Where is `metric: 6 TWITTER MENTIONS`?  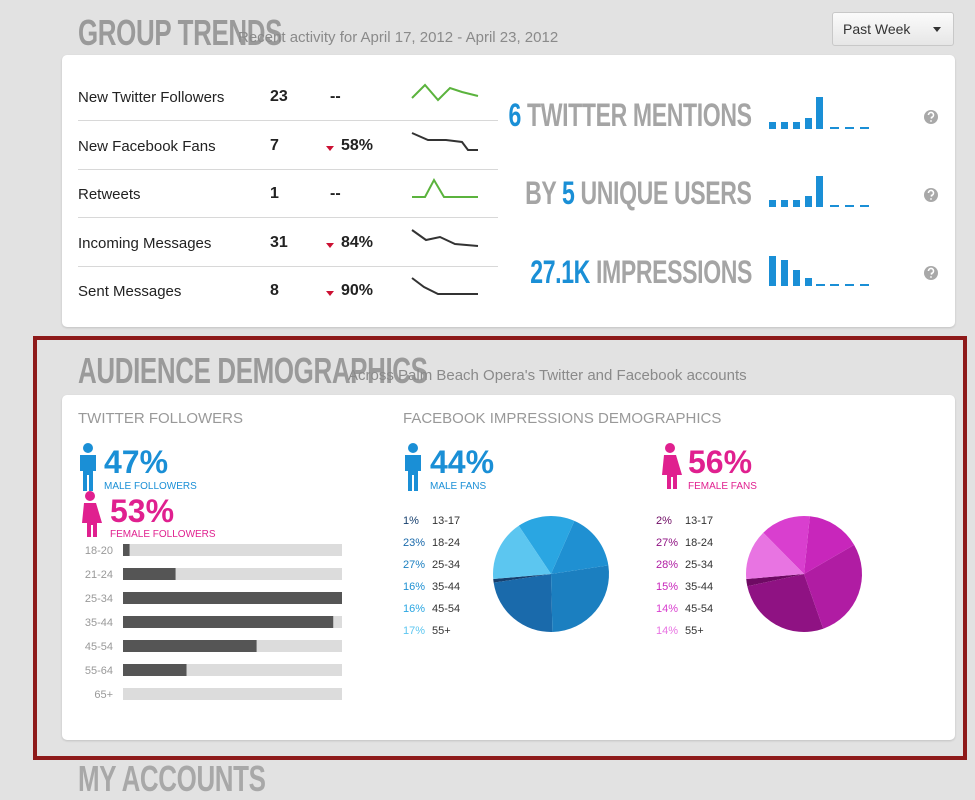 metric: 6 TWITTER MENTIONS is located at coordinates (630, 115).